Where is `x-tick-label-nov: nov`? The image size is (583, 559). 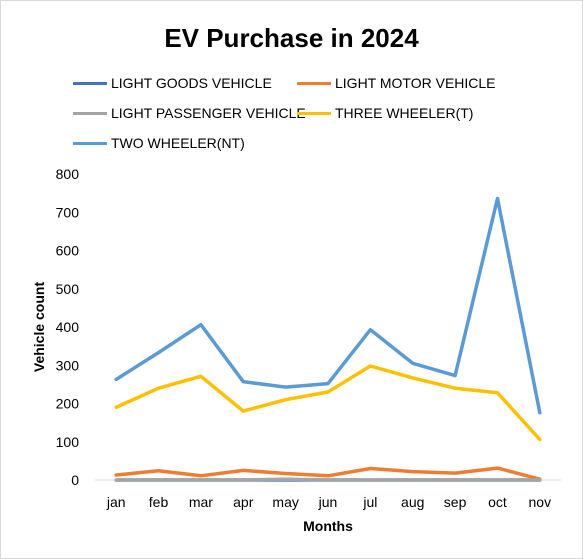 x-tick-label-nov: nov is located at coordinates (540, 502).